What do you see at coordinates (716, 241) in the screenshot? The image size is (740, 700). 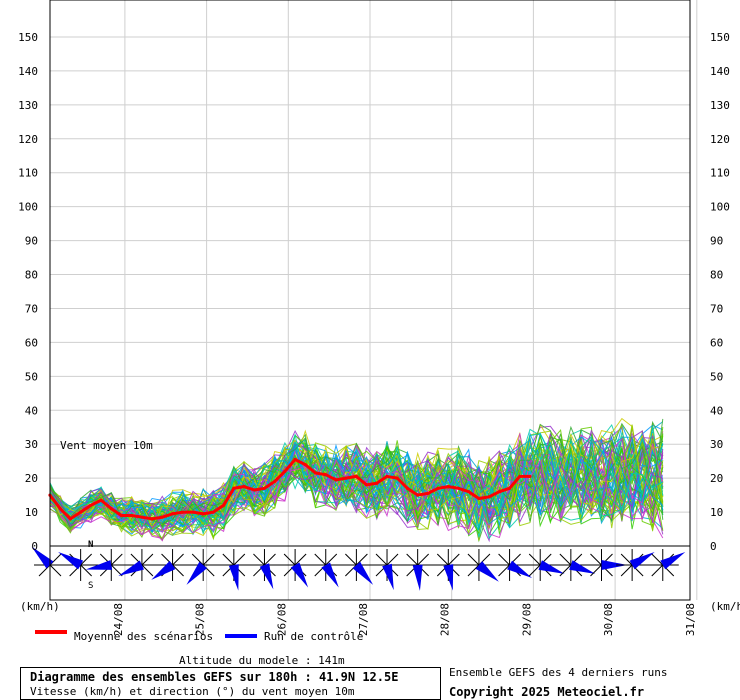 I see `y-tick-right: 90` at bounding box center [716, 241].